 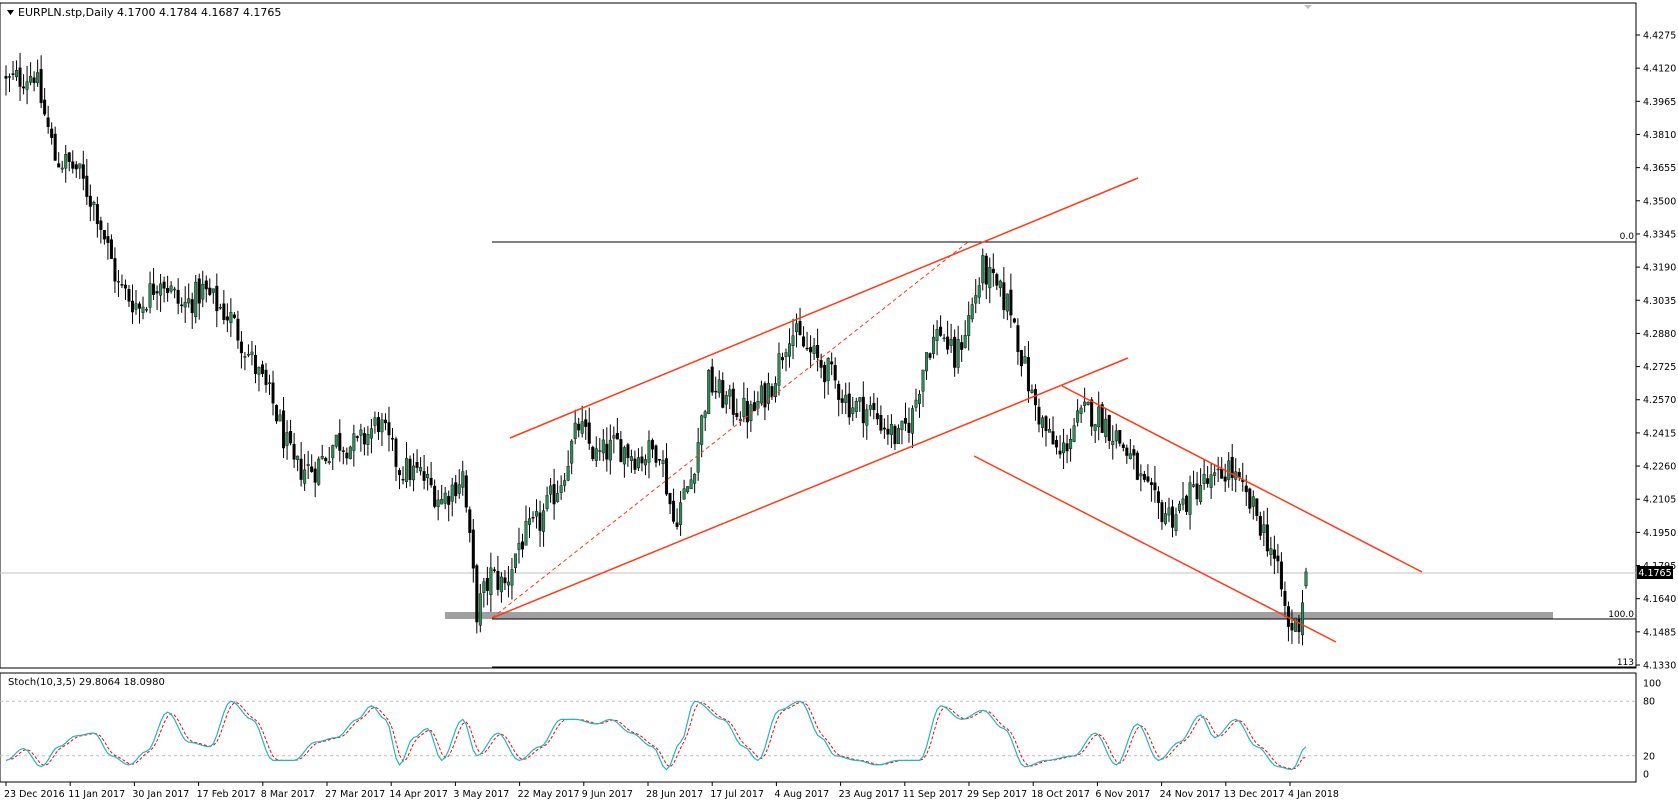 What do you see at coordinates (1308, 7) in the screenshot?
I see `scroll-marker-icon` at bounding box center [1308, 7].